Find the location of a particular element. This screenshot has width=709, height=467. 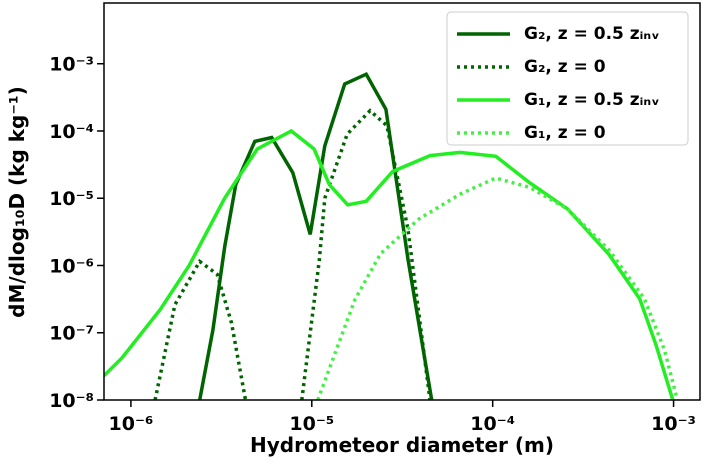

x-tick-label: 10⁻⁶ is located at coordinates (131, 424).